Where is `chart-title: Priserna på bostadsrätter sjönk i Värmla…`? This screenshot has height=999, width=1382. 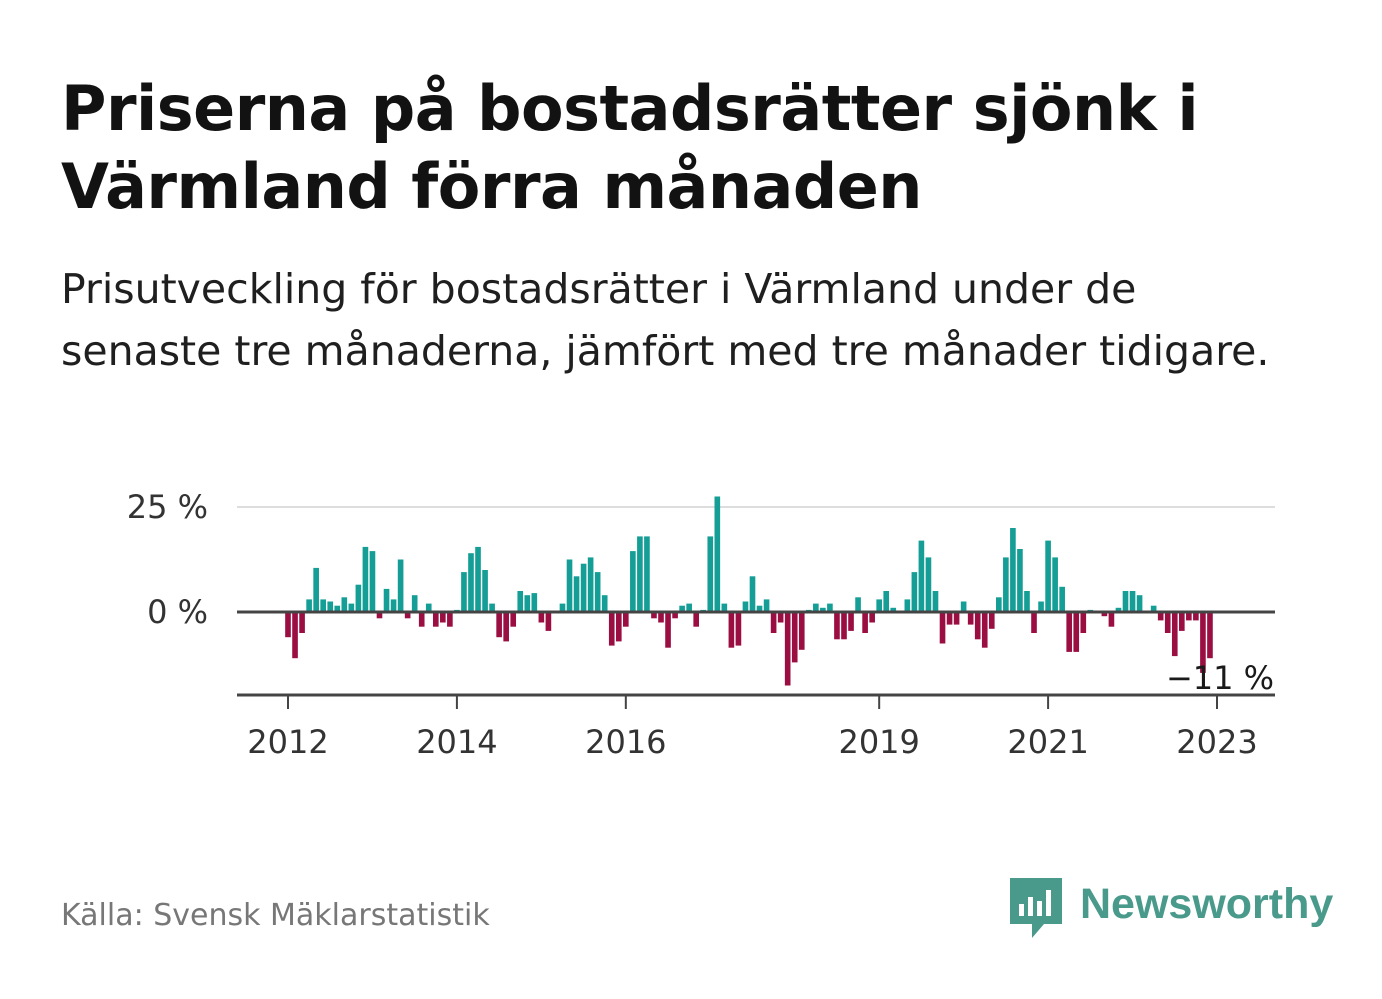 chart-title: Priserna på bostadsrätter sjönk i Värmla… is located at coordinates (630, 147).